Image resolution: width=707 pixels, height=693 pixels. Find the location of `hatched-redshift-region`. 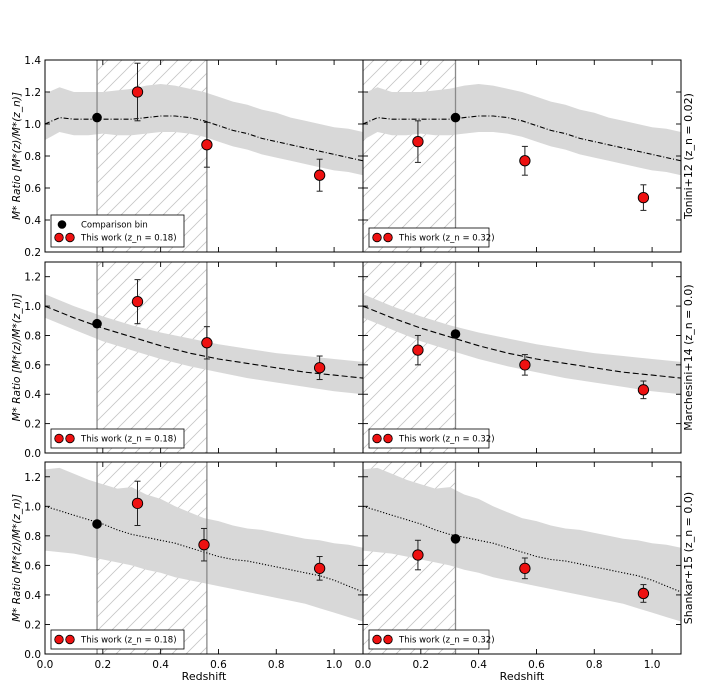

hatched-redshift-region is located at coordinates (409, 357).